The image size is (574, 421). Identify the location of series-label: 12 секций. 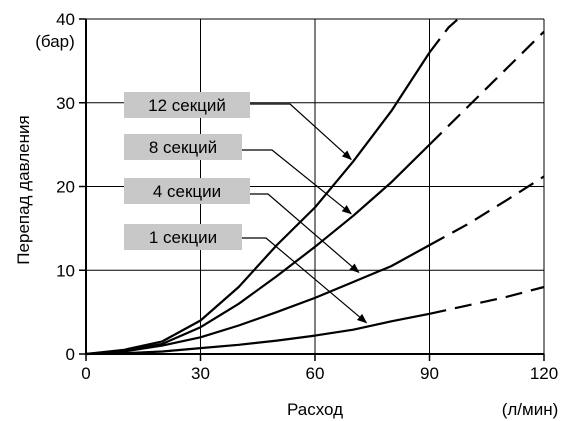
(187, 105).